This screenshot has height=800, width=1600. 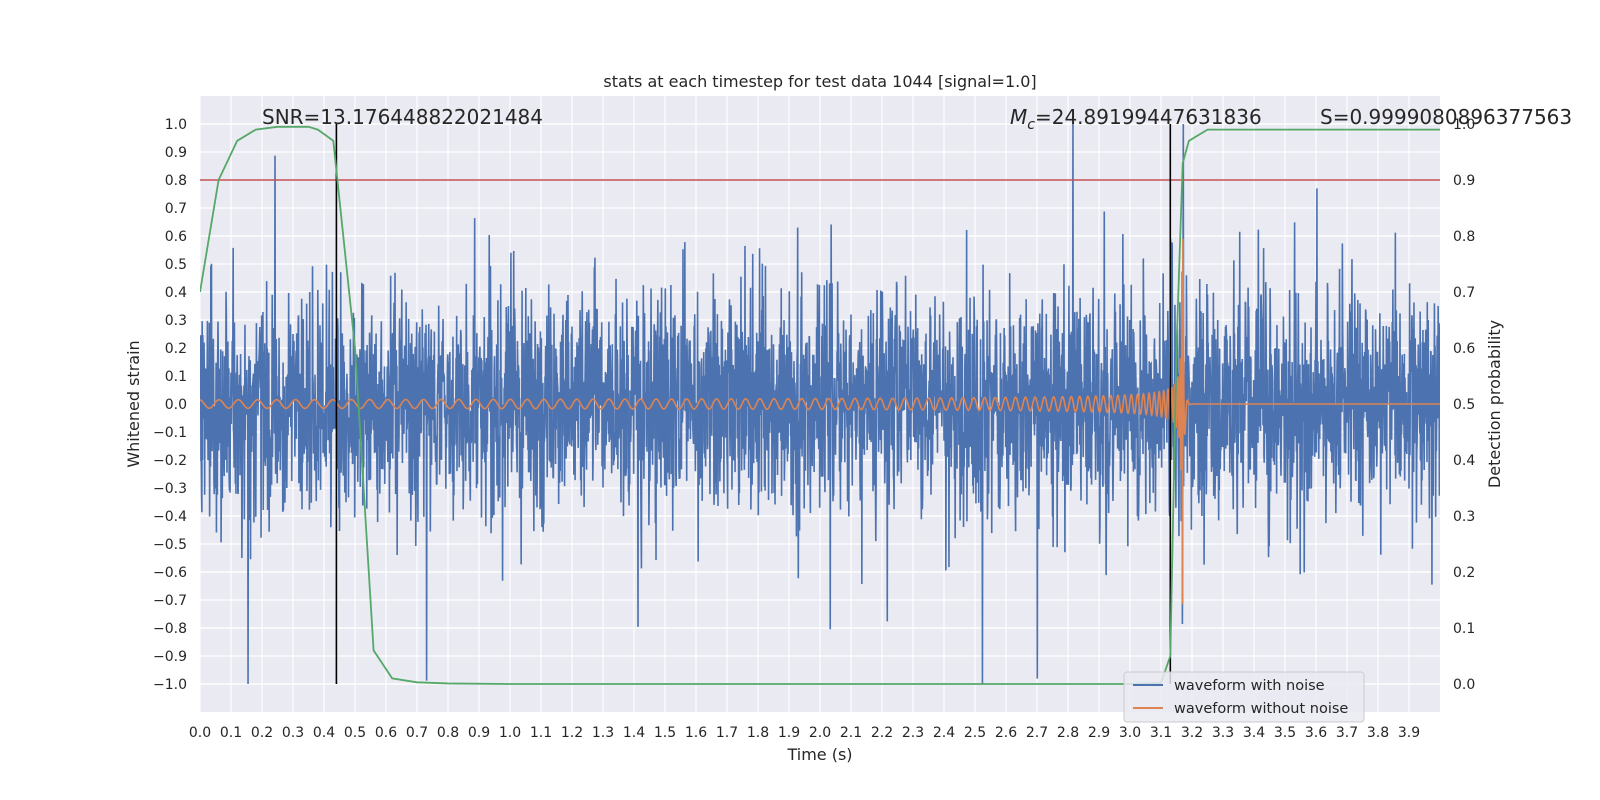 What do you see at coordinates (510, 733) in the screenshot?
I see `x-tick-label: 1.0` at bounding box center [510, 733].